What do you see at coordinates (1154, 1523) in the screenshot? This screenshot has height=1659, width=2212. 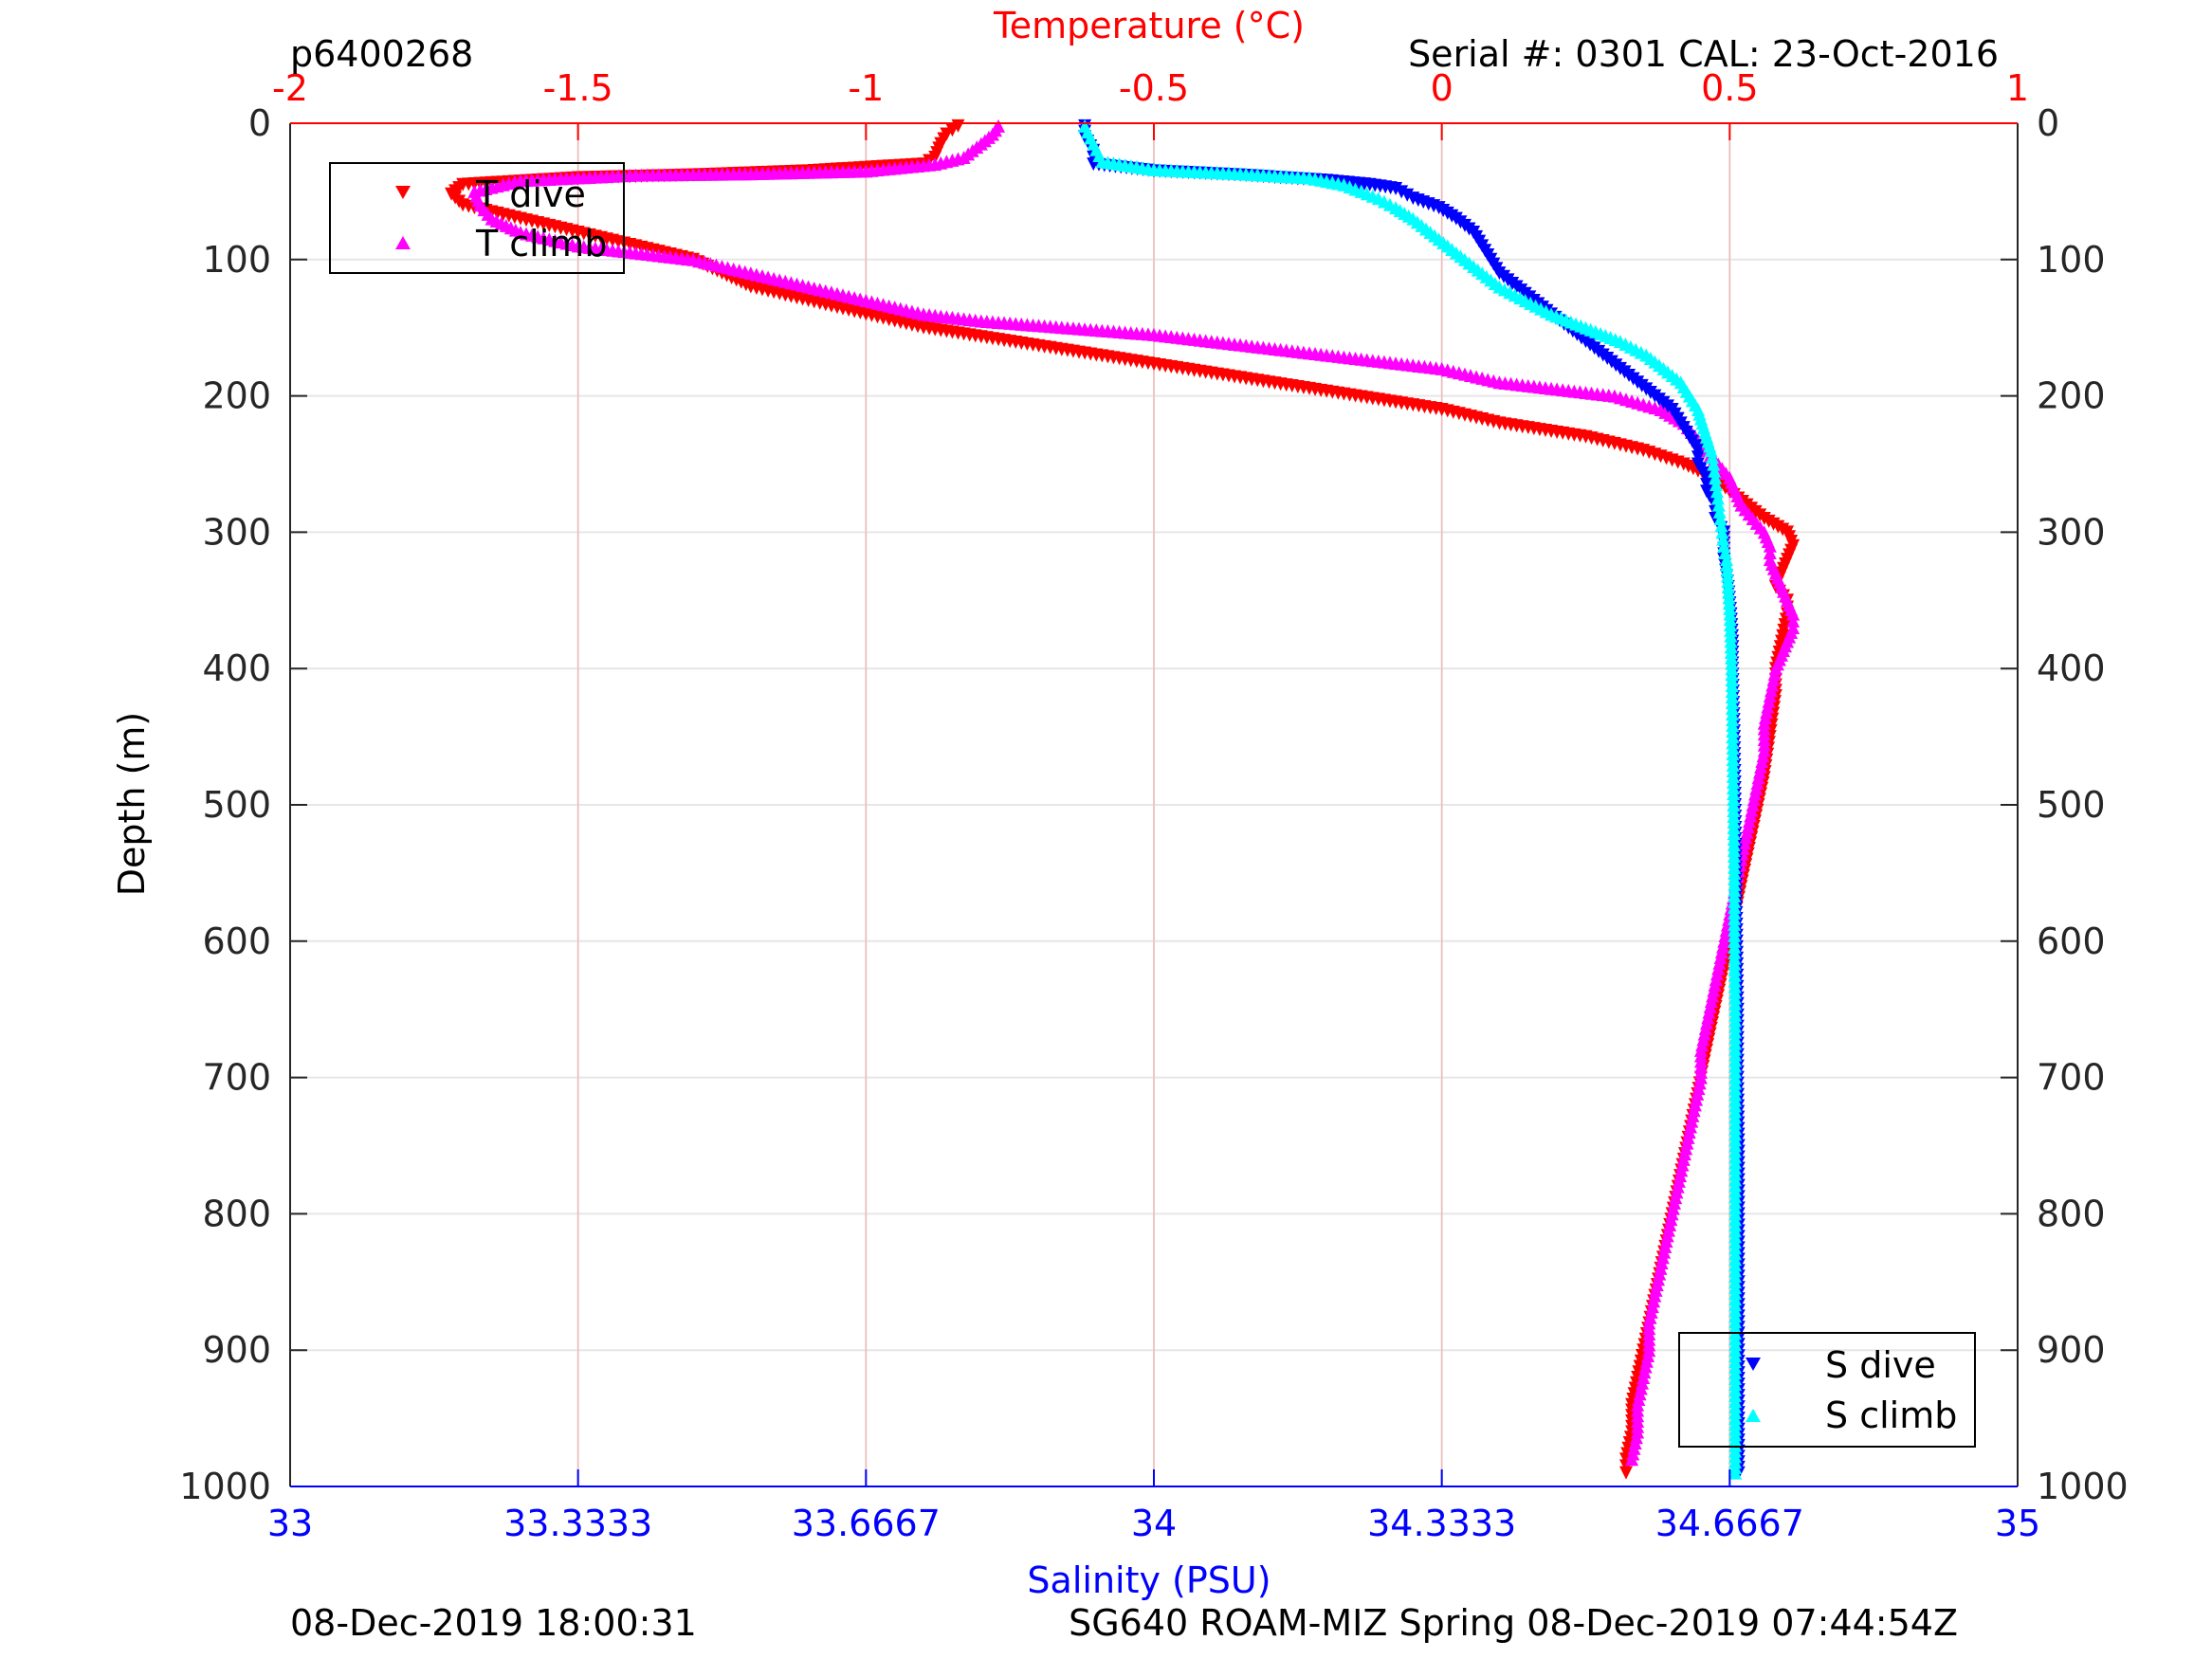 I see `salinity-tick-label: 34` at bounding box center [1154, 1523].